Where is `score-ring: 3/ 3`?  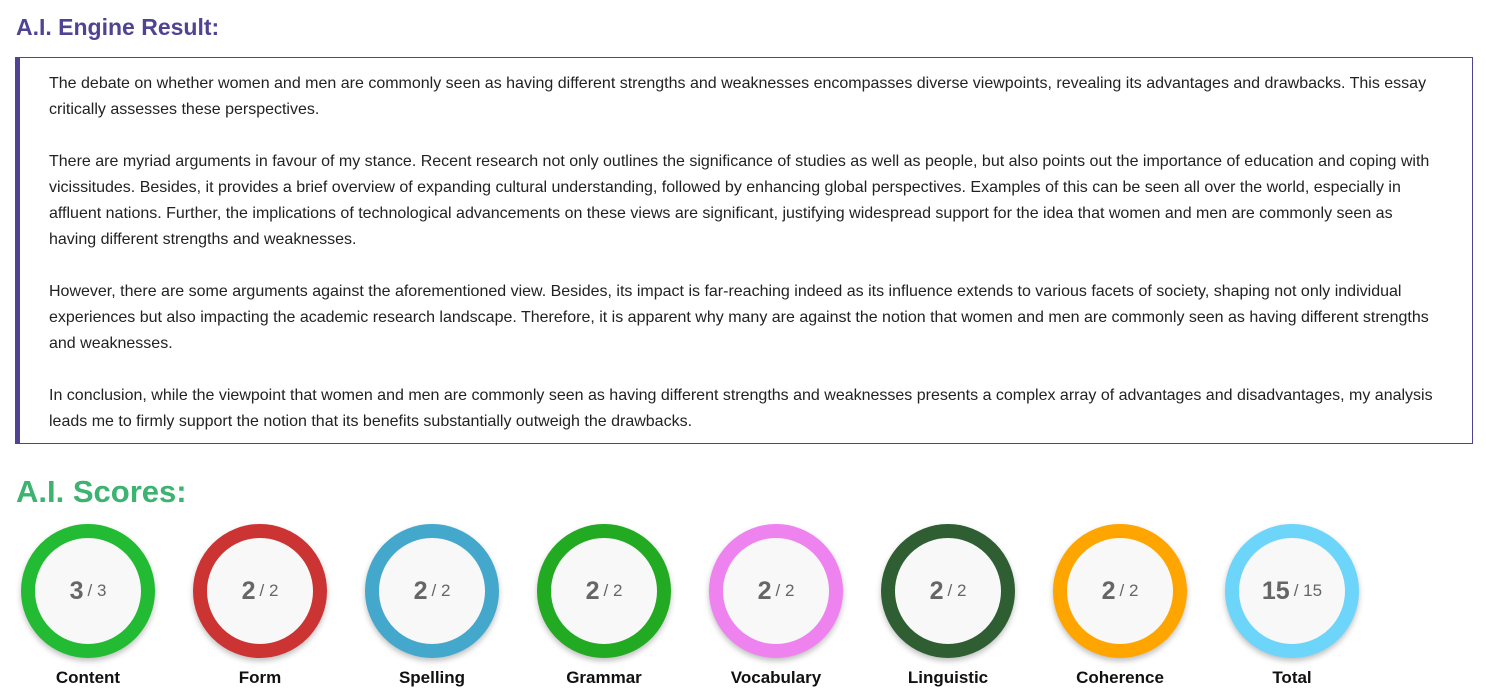 score-ring: 3/ 3 is located at coordinates (88, 591).